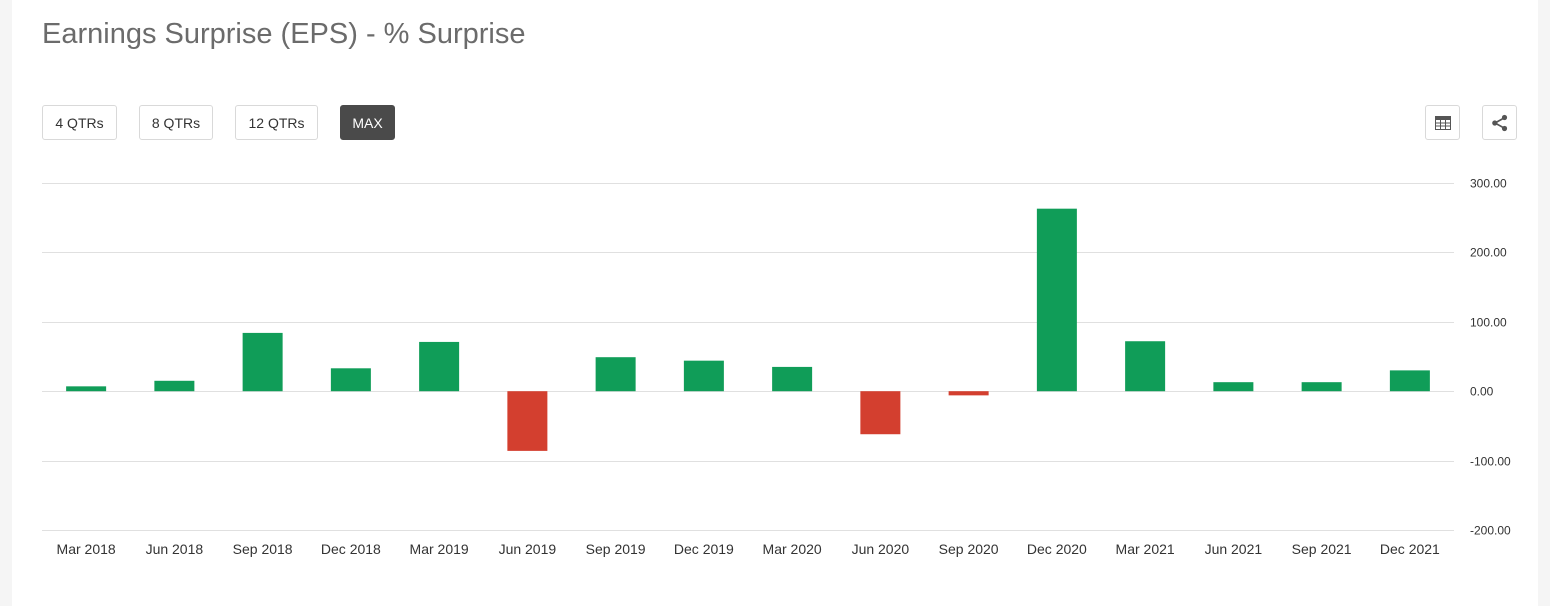 This screenshot has width=1550, height=606. What do you see at coordinates (1488, 253) in the screenshot?
I see `y-tick-label: 200.00` at bounding box center [1488, 253].